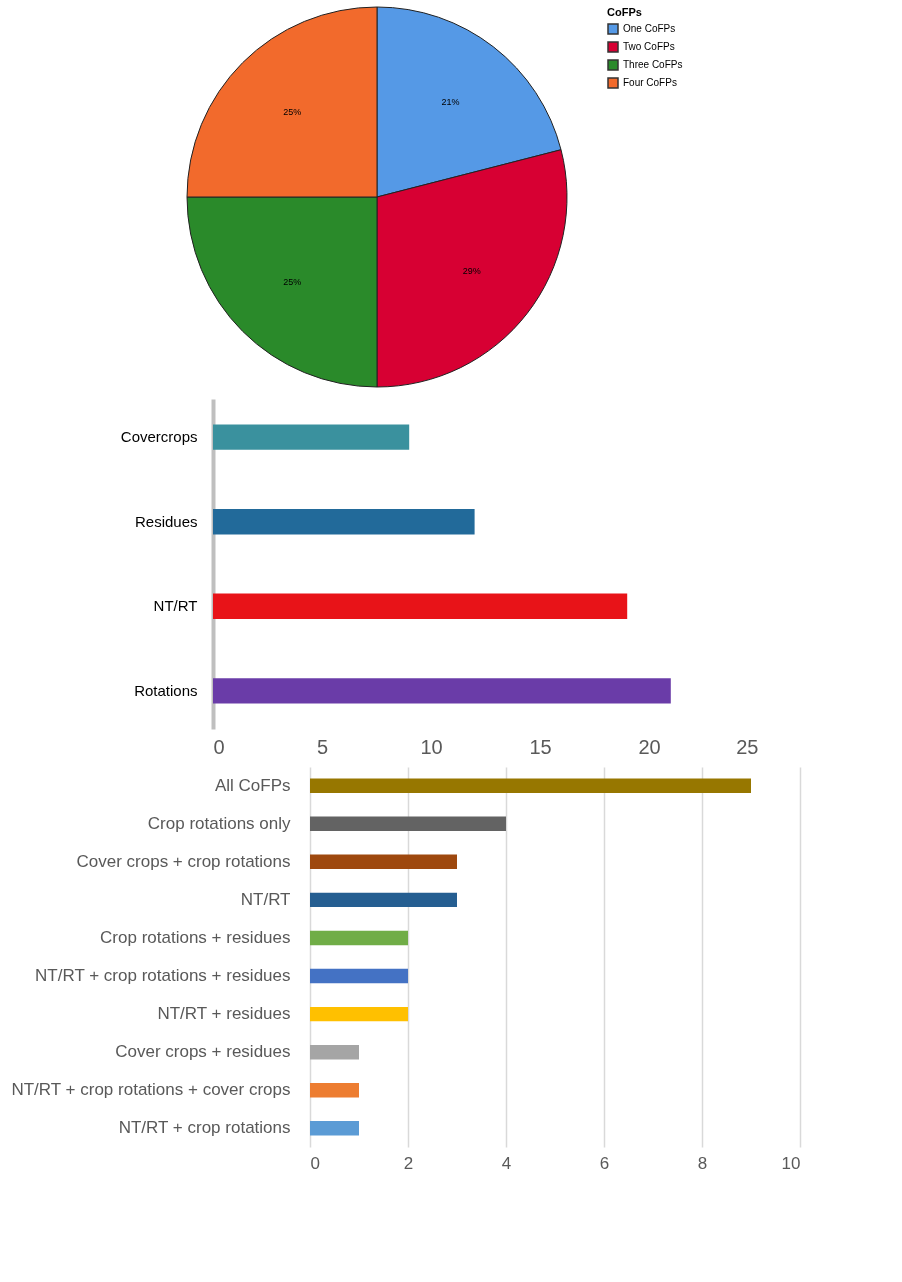  What do you see at coordinates (195, 937) in the screenshot?
I see `y-tick-label: Crop rotations + residues` at bounding box center [195, 937].